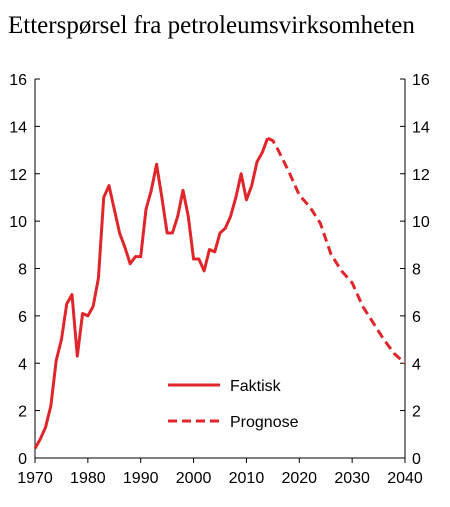 This screenshot has height=507, width=450. What do you see at coordinates (22, 412) in the screenshot?
I see `y-tick-label-left: 2` at bounding box center [22, 412].